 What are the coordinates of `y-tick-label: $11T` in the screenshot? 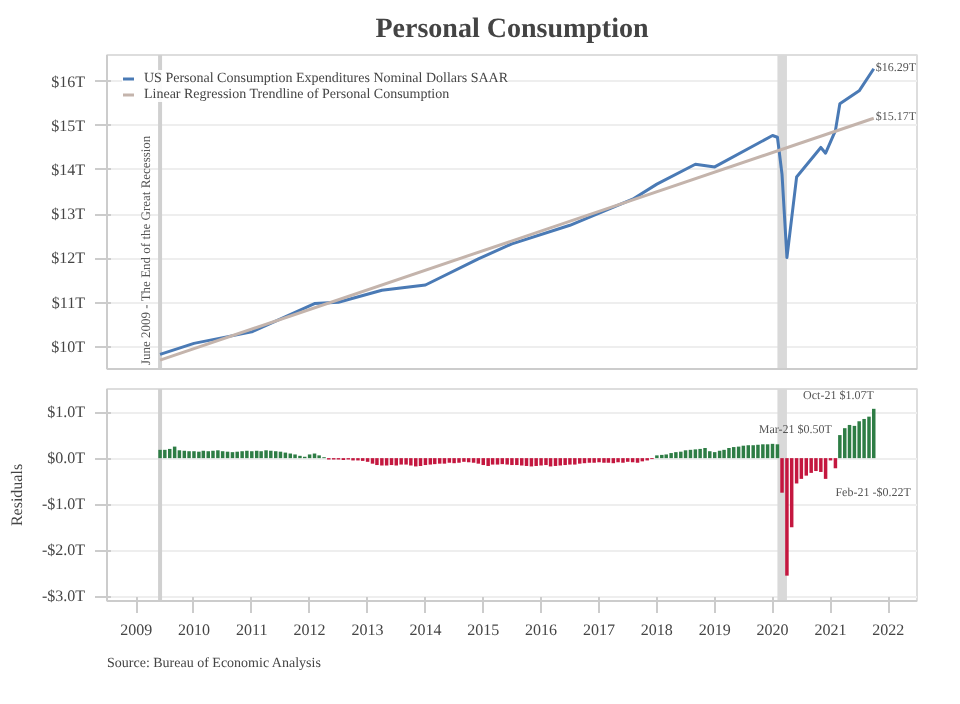 It's located at (68, 302).